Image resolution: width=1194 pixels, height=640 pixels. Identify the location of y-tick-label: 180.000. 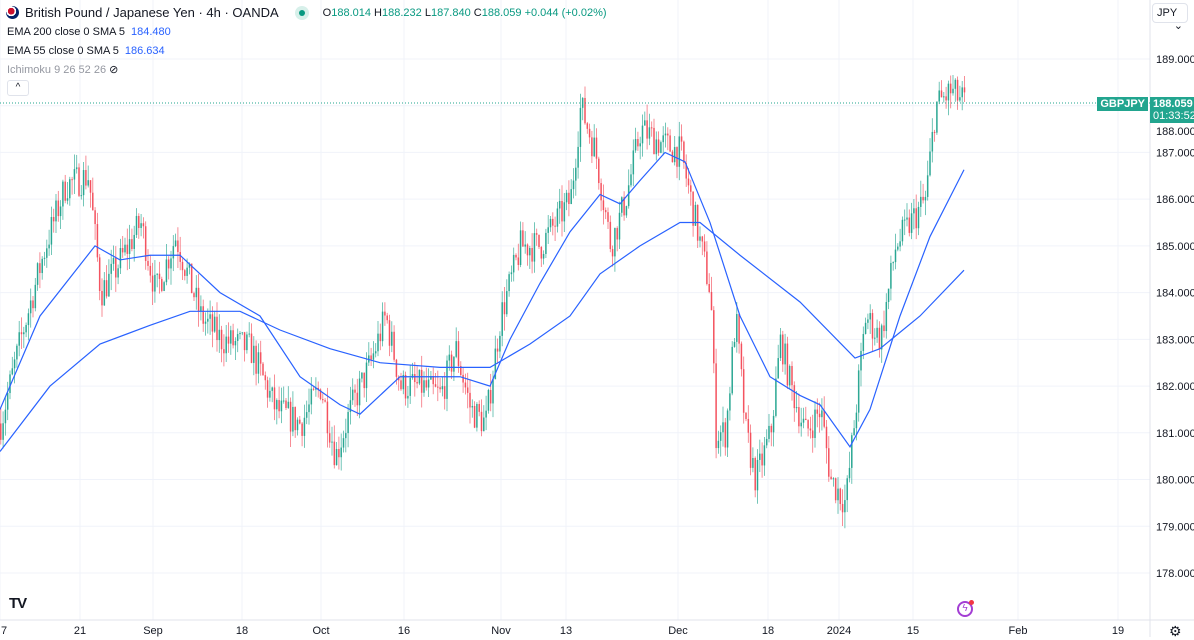
(1175, 481).